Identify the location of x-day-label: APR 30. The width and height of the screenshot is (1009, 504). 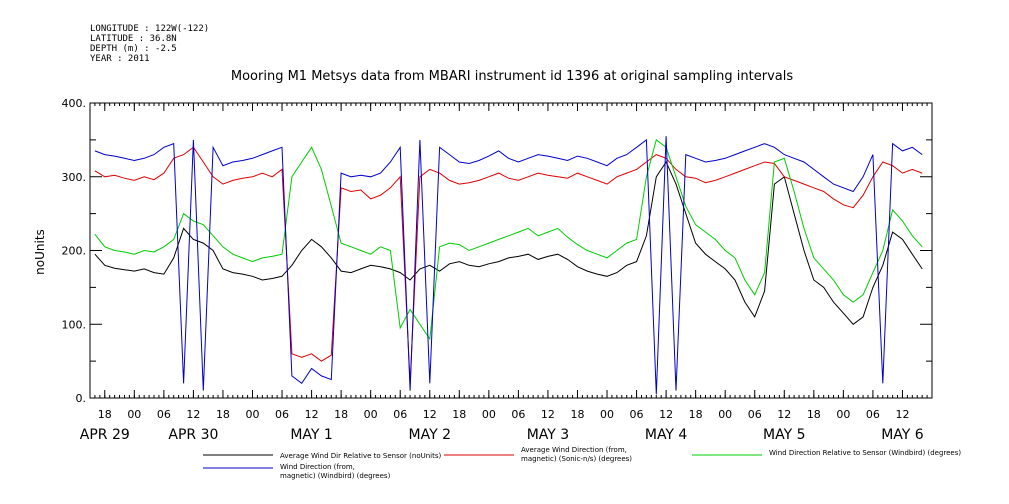
(193, 435).